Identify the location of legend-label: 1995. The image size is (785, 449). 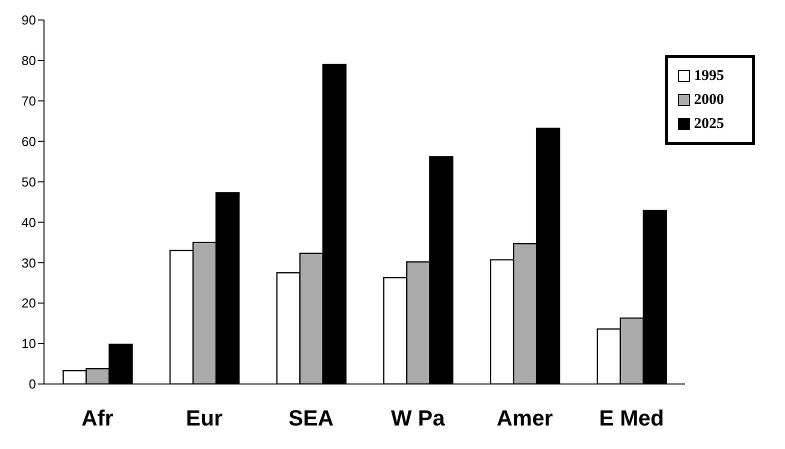
(709, 76).